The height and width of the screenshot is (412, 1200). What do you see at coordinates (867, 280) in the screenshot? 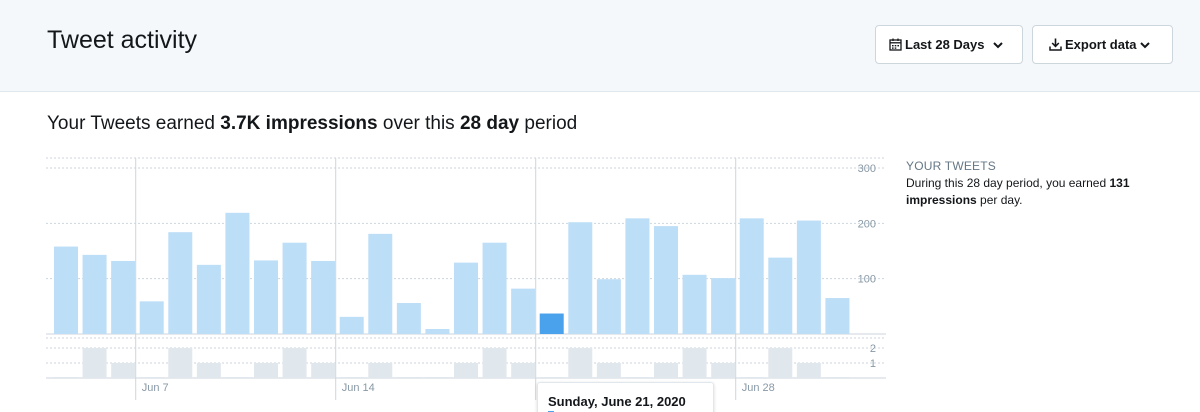
I see `y-tick-label: 100` at bounding box center [867, 280].